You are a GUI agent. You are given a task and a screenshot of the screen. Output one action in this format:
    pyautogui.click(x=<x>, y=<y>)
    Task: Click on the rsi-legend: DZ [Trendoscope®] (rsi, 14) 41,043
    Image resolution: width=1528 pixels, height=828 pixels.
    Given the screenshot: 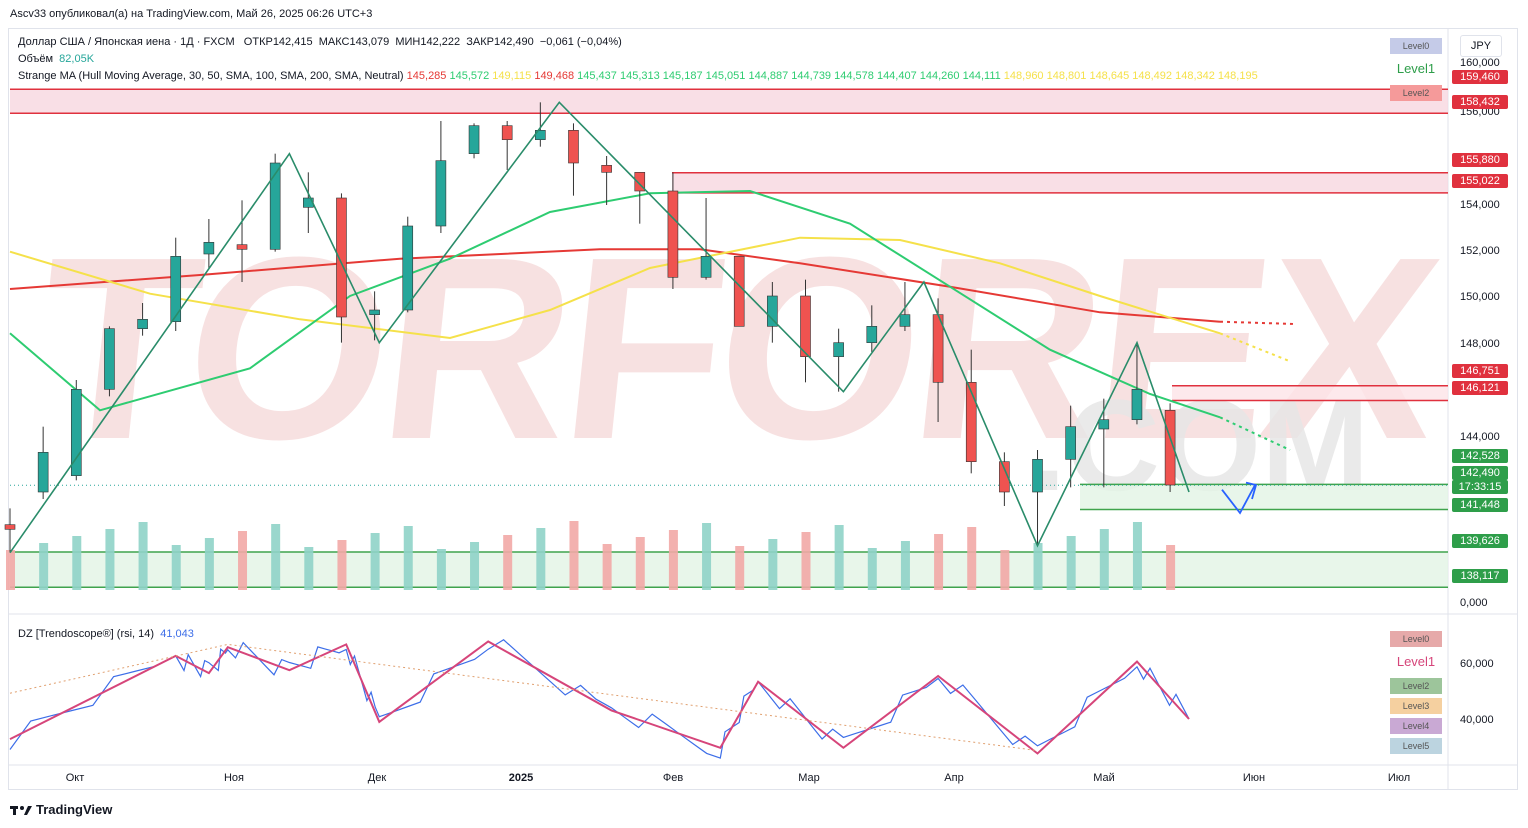 What is the action you would take?
    pyautogui.click(x=106, y=634)
    